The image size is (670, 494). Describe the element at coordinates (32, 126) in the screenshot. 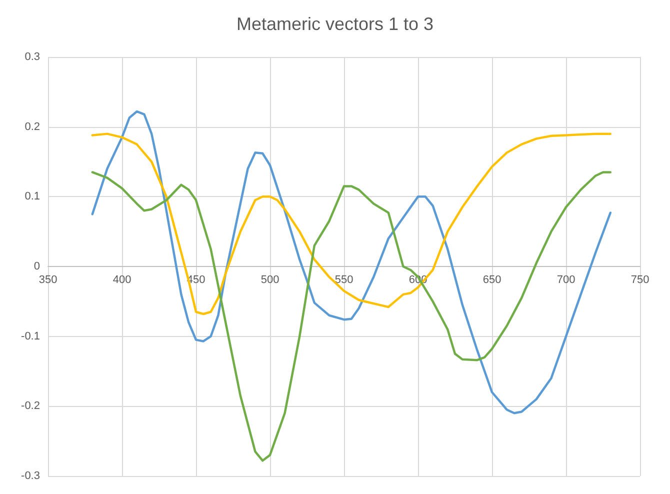

I see `y-tick-label: 0.2` at that location.